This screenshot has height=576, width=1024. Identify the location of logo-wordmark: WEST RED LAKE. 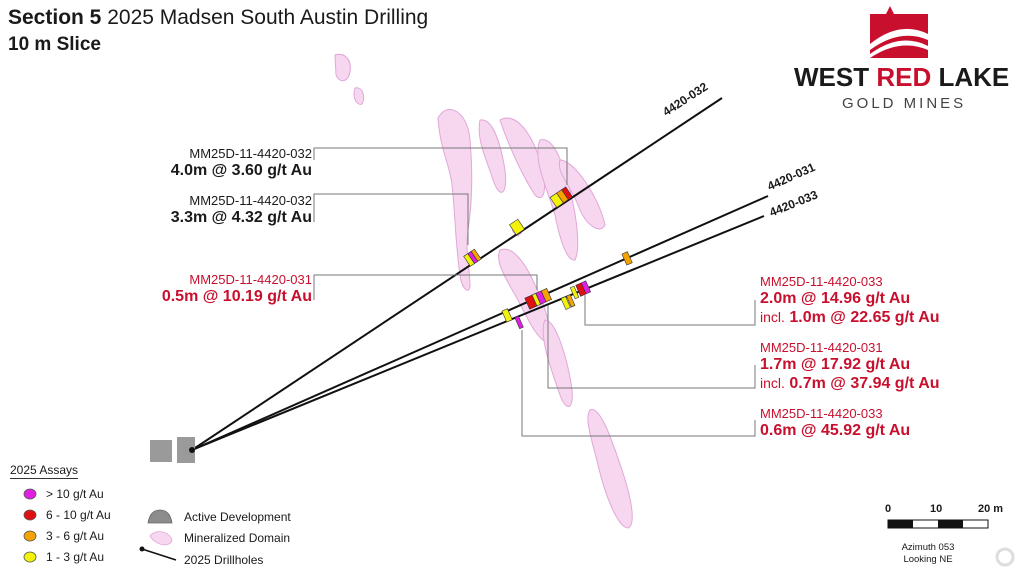
(902, 77).